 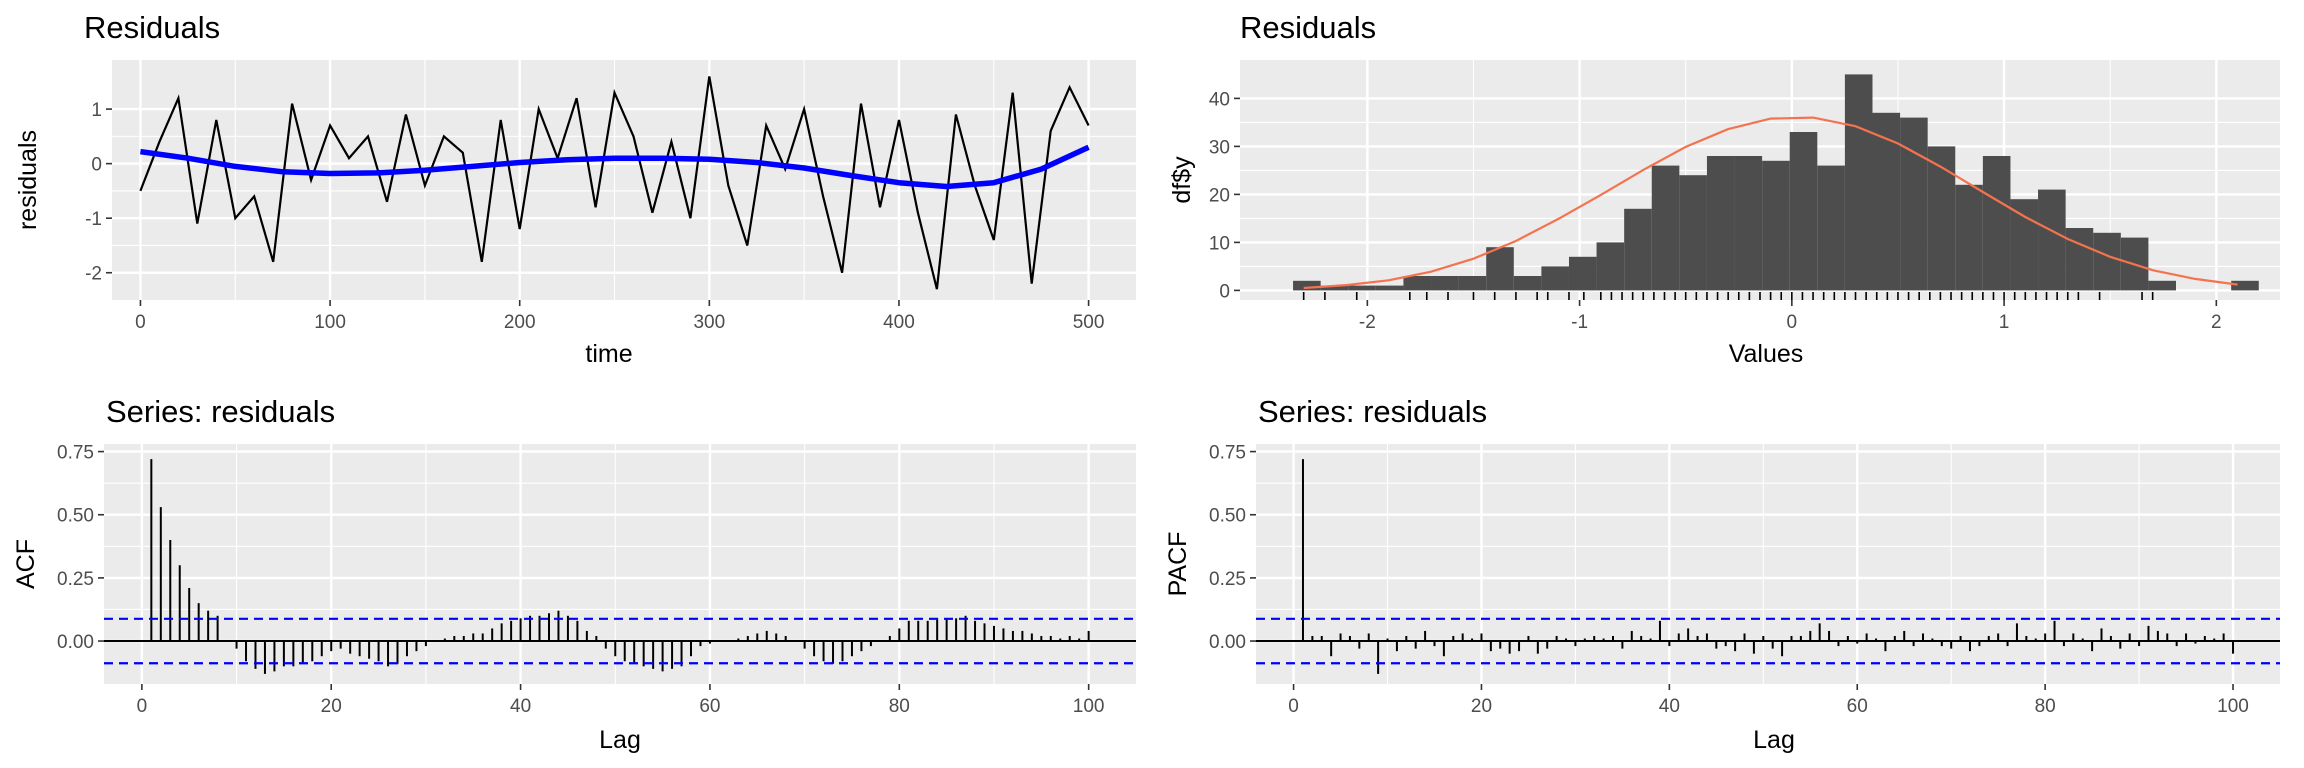 I want to click on x-axis-title: Values, so click(x=1766, y=354).